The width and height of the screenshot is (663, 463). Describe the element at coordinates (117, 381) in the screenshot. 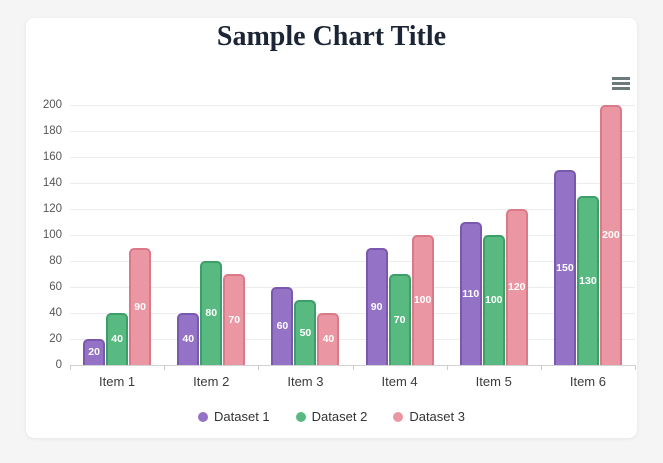

I see `x-axis-category-label: Item 1` at that location.